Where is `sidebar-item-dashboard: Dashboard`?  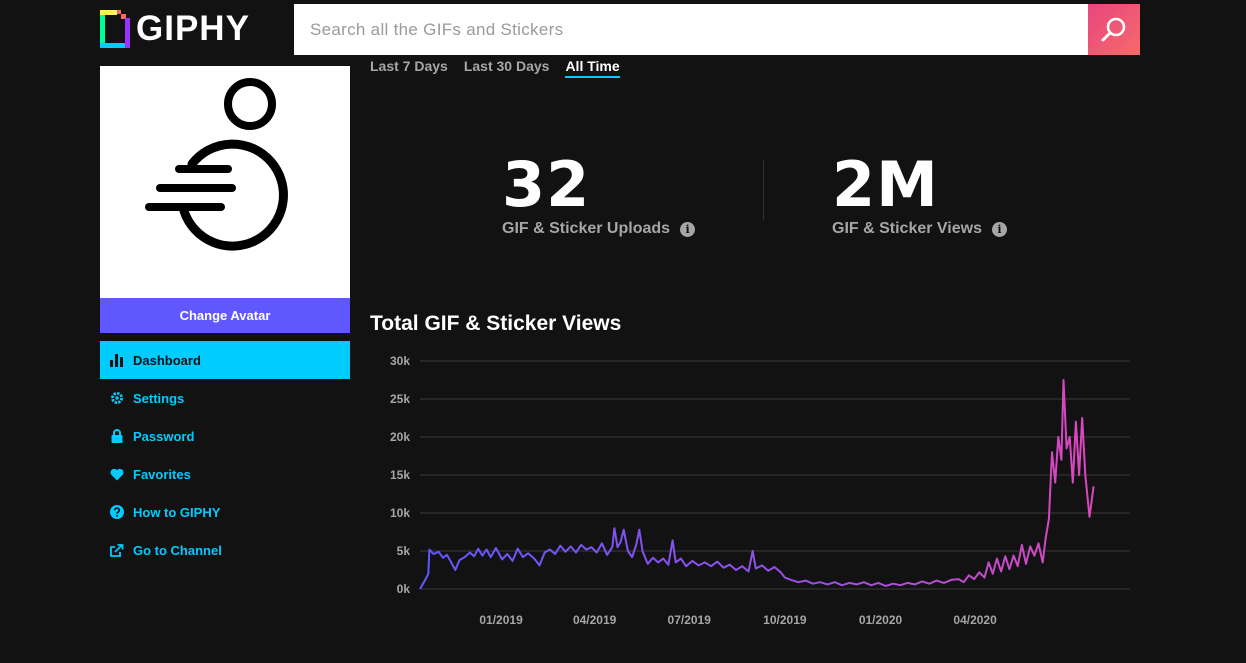
sidebar-item-dashboard: Dashboard is located at coordinates (225, 360).